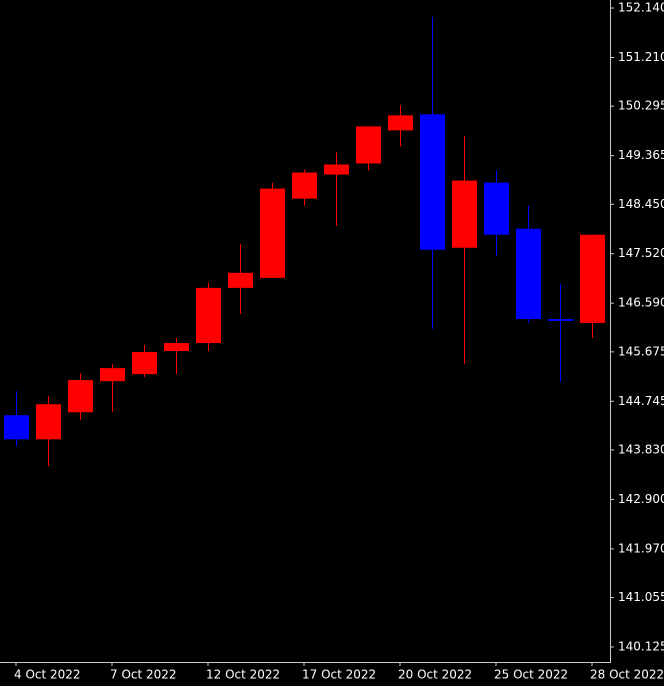 The image size is (664, 686). Describe the element at coordinates (641, 253) in the screenshot. I see `y-tick-label: 147.520` at that location.